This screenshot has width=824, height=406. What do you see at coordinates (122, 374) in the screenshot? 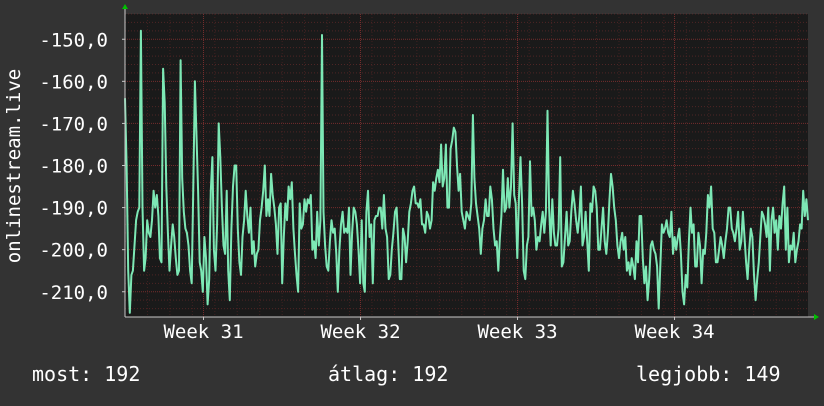
I see `stat-current-value: 192` at bounding box center [122, 374].